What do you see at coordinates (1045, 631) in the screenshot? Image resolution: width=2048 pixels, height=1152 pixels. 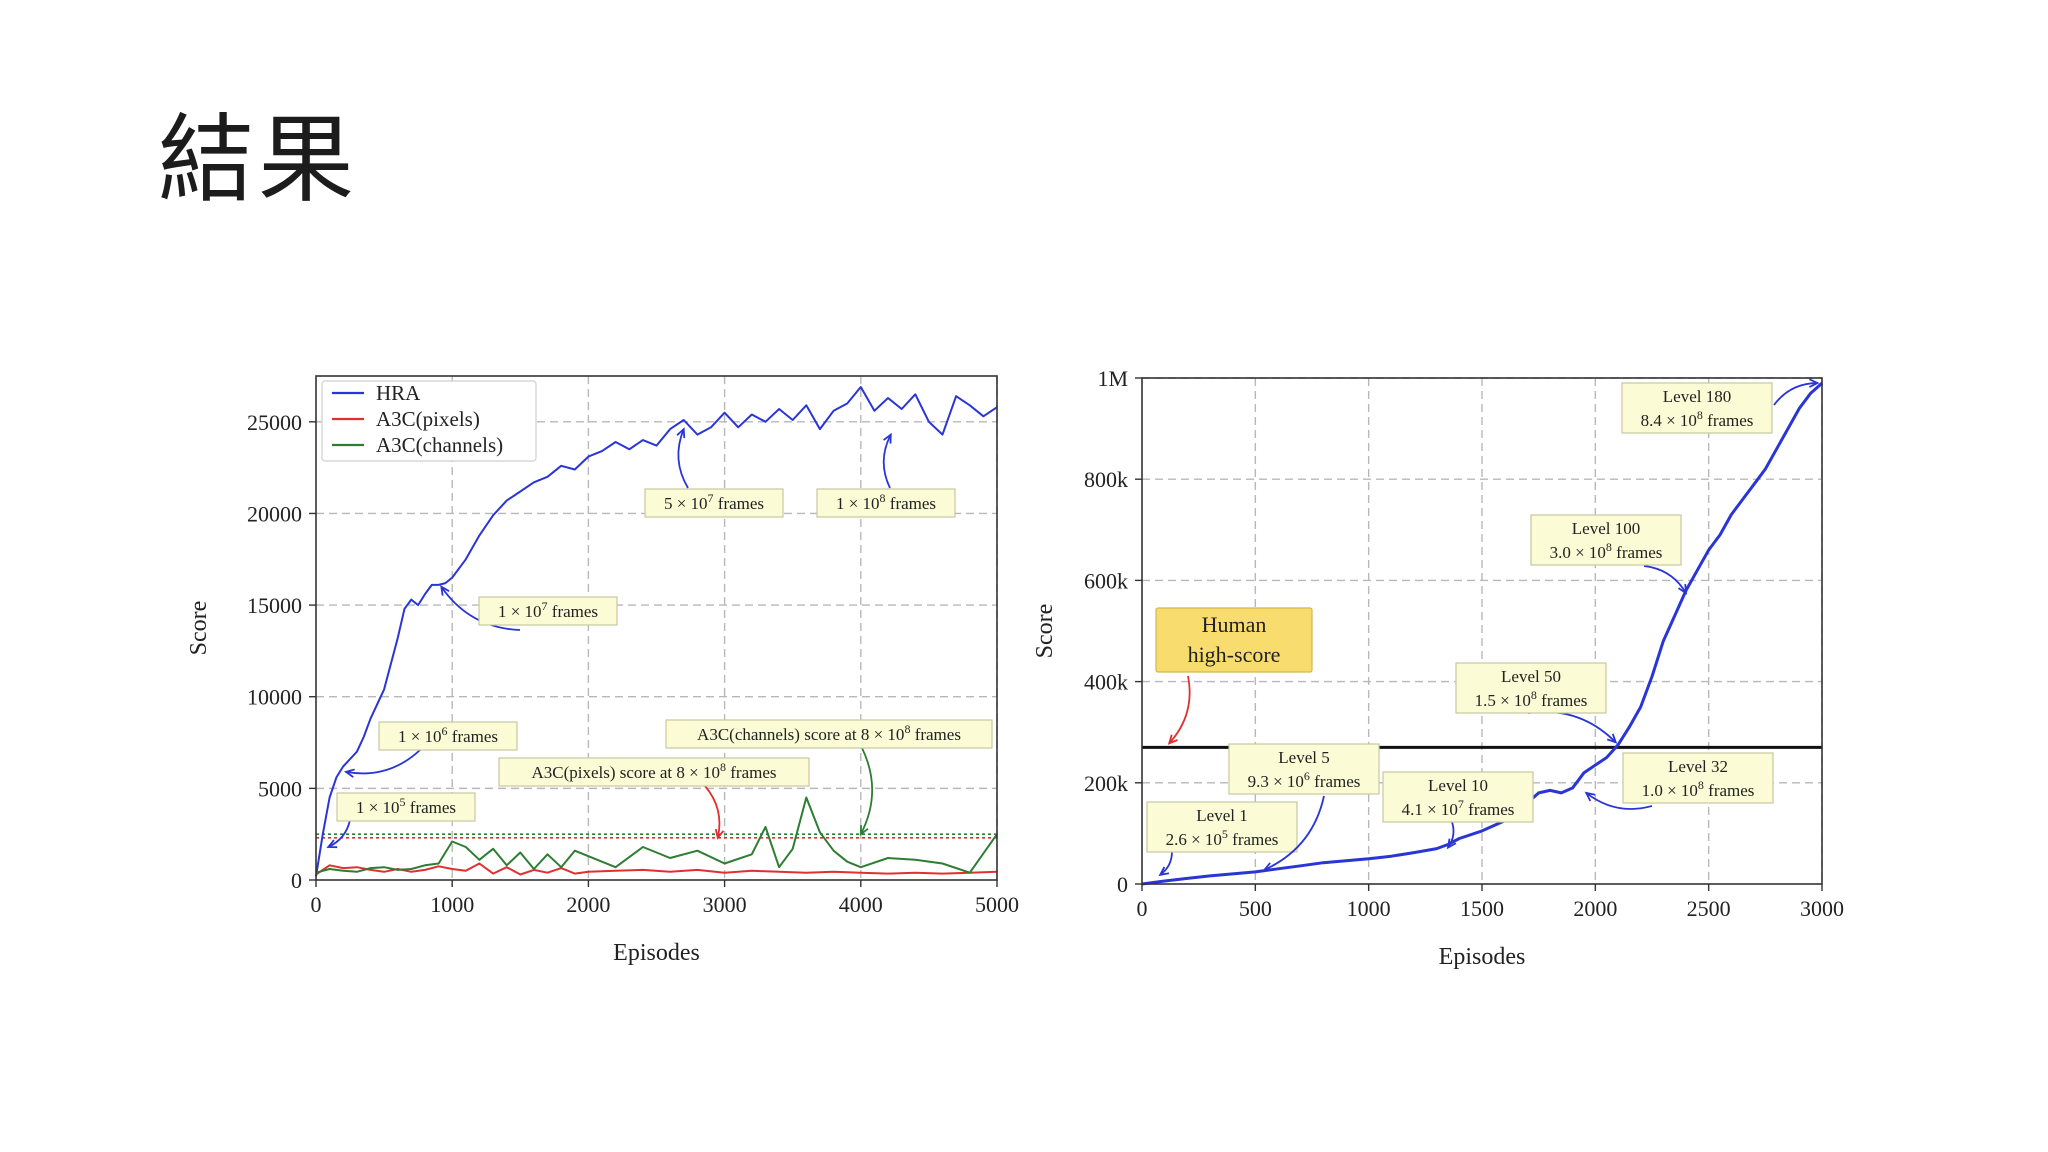 I see `y-axis-label: Score` at bounding box center [1045, 631].